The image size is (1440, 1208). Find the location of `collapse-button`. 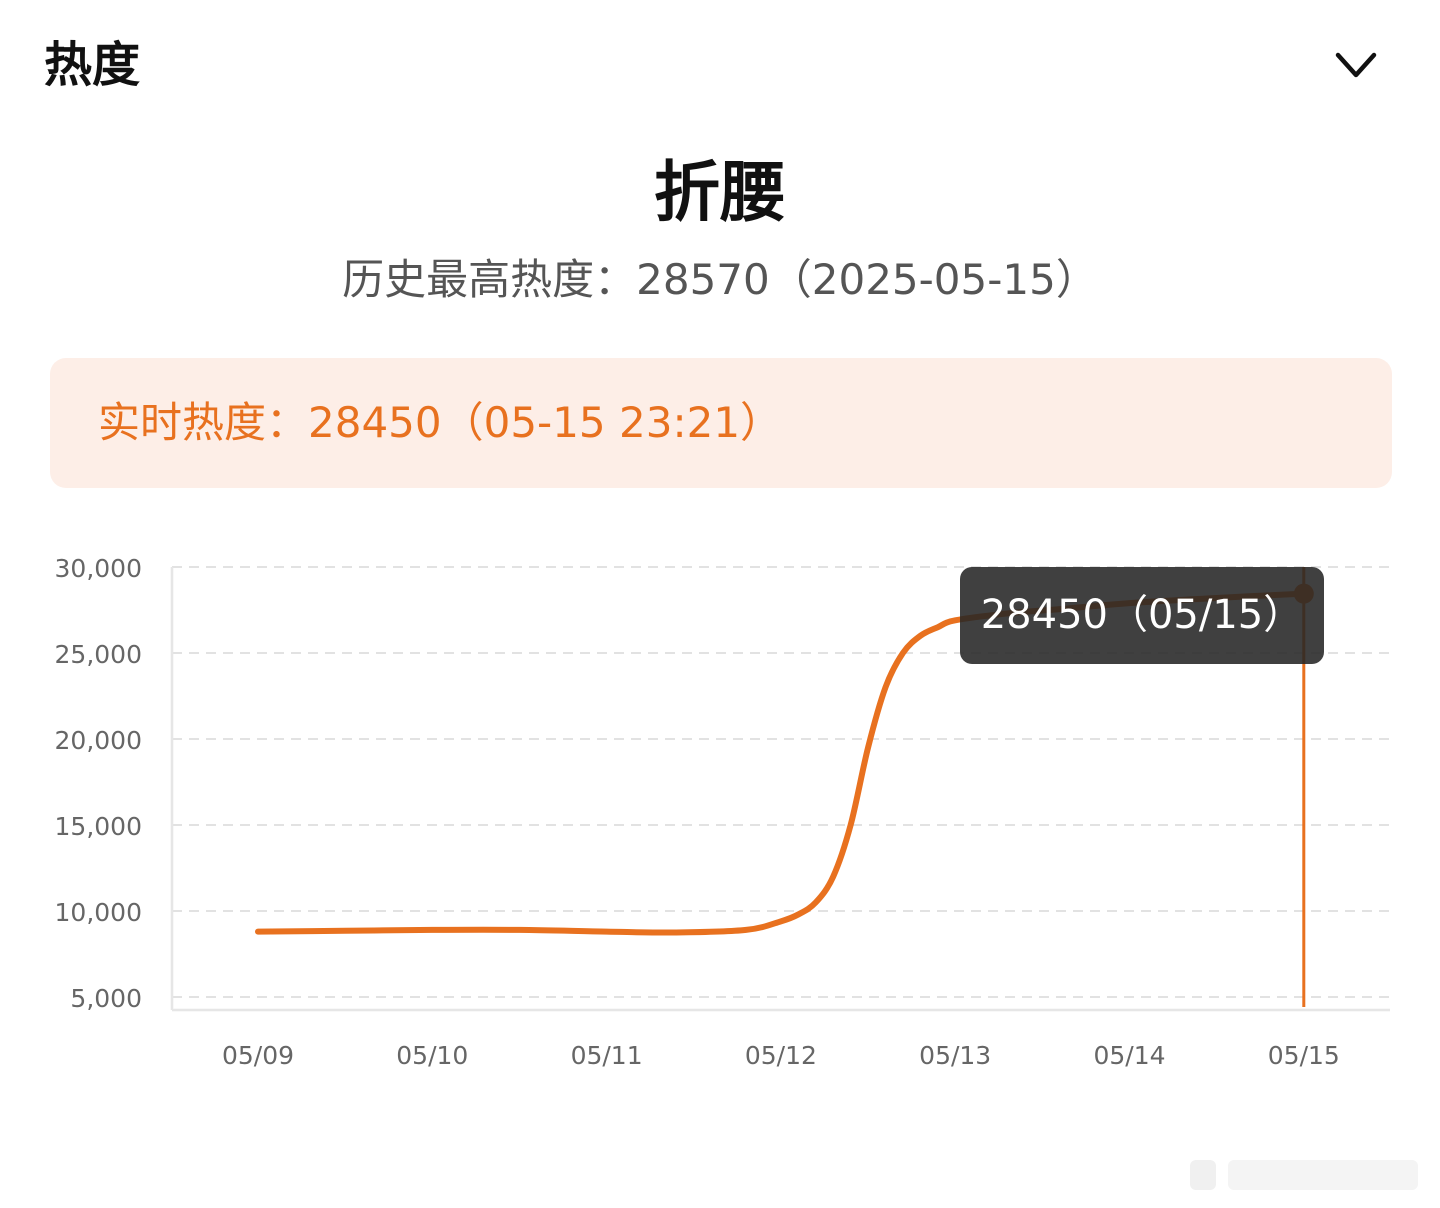

collapse-button is located at coordinates (1356, 66).